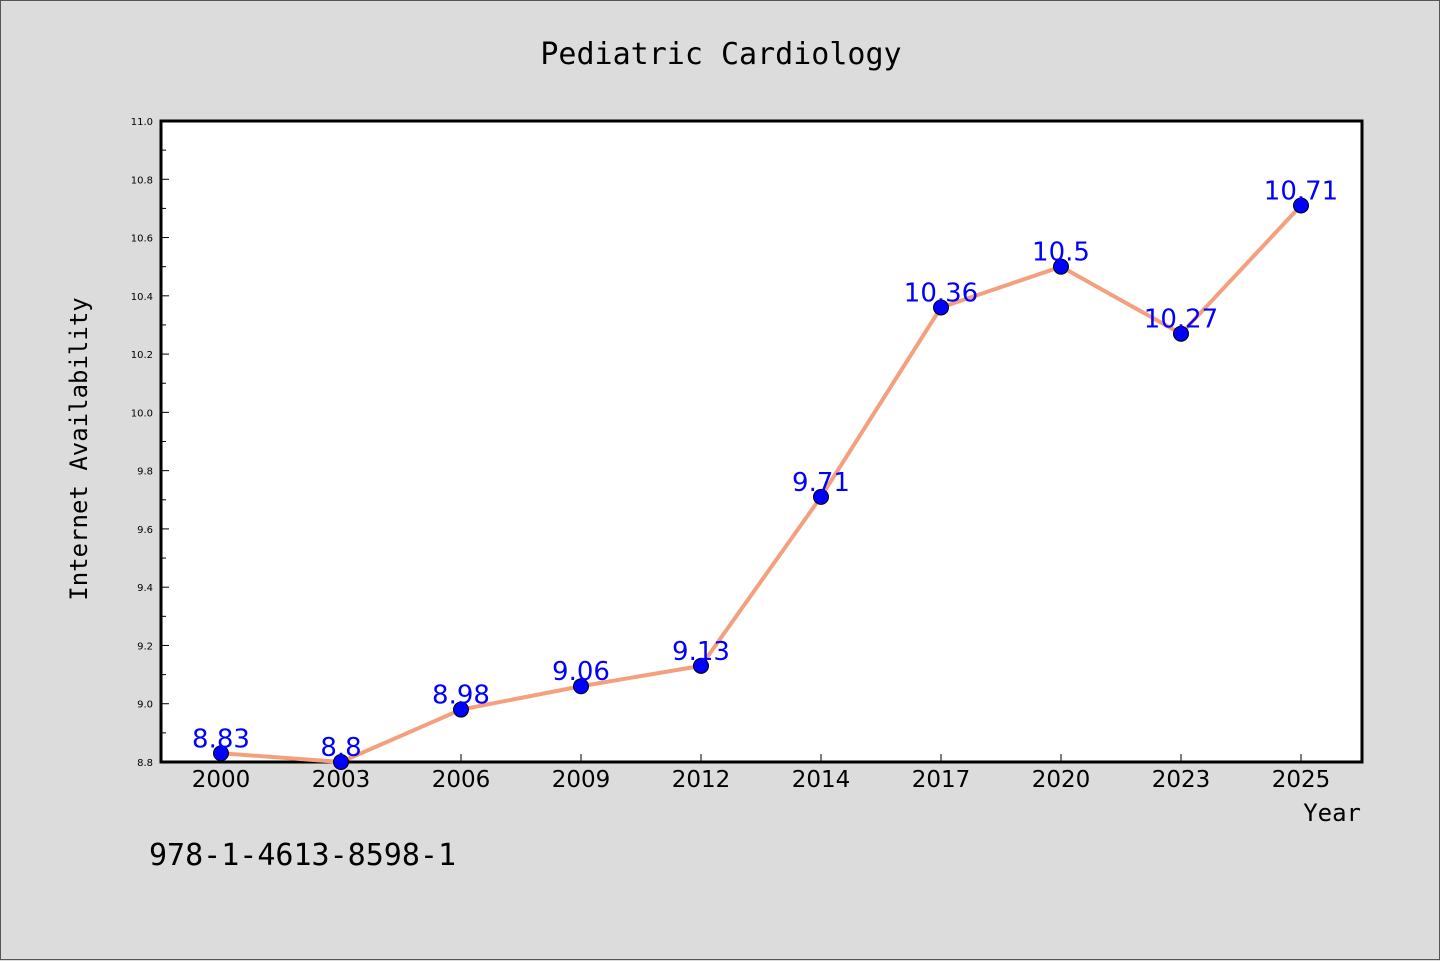  Describe the element at coordinates (701, 780) in the screenshot. I see `x-tick-label: 2012` at that location.